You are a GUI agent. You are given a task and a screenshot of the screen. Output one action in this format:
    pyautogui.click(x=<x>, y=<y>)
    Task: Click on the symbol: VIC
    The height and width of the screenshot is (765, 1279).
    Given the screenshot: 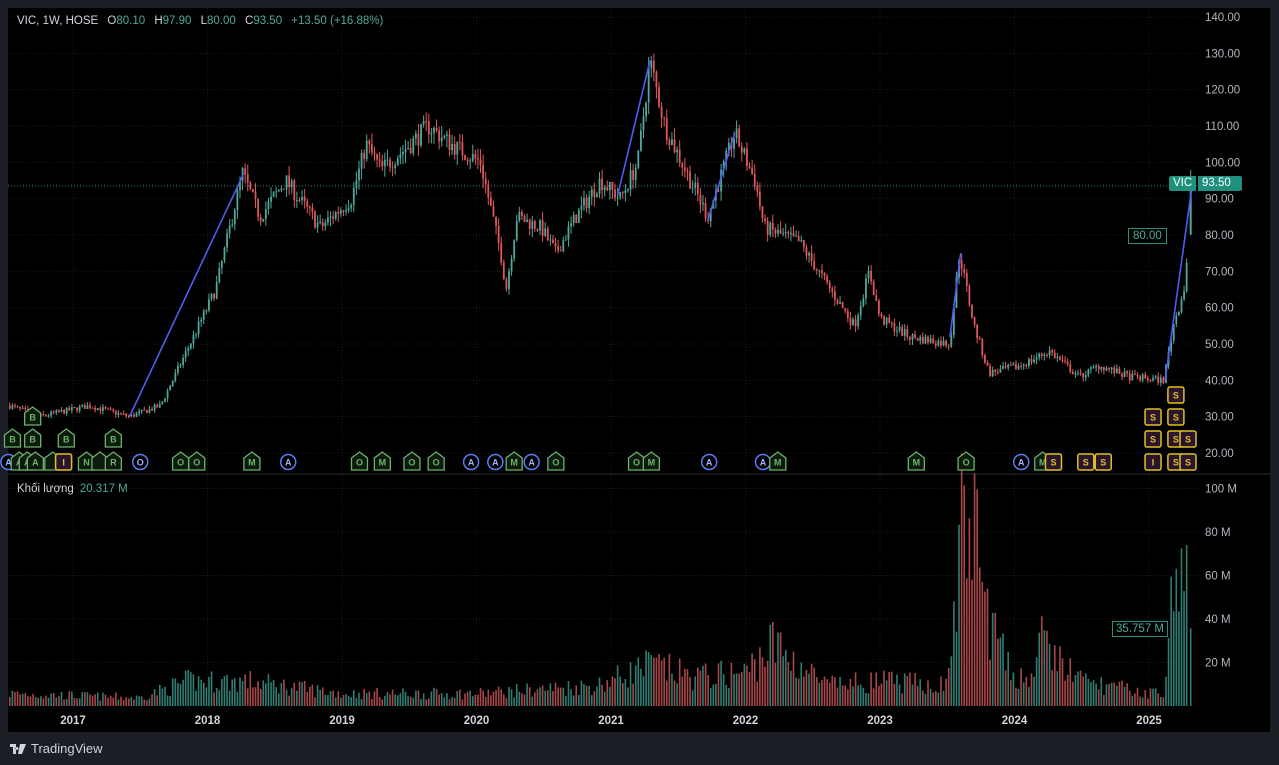 What is the action you would take?
    pyautogui.click(x=27, y=21)
    